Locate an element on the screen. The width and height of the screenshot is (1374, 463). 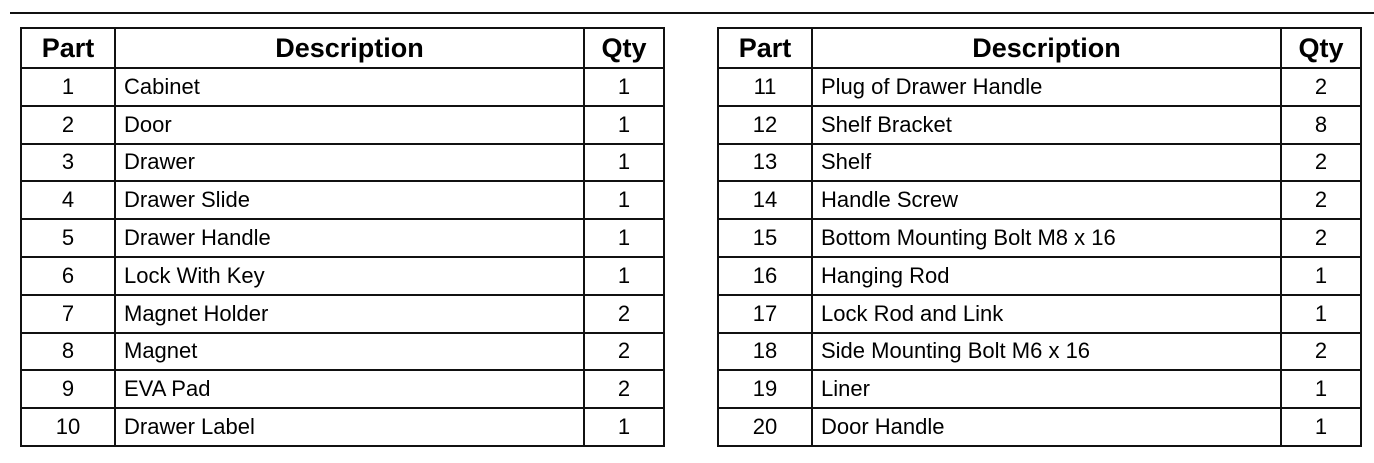
part-description: Cabinet is located at coordinates (349, 87).